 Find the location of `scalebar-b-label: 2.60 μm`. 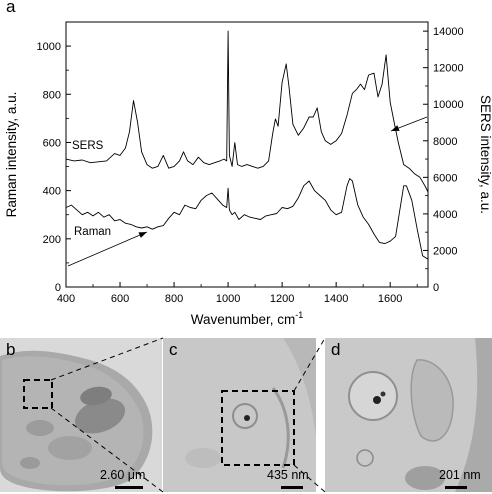

scalebar-b-label: 2.60 μm is located at coordinates (123, 475).